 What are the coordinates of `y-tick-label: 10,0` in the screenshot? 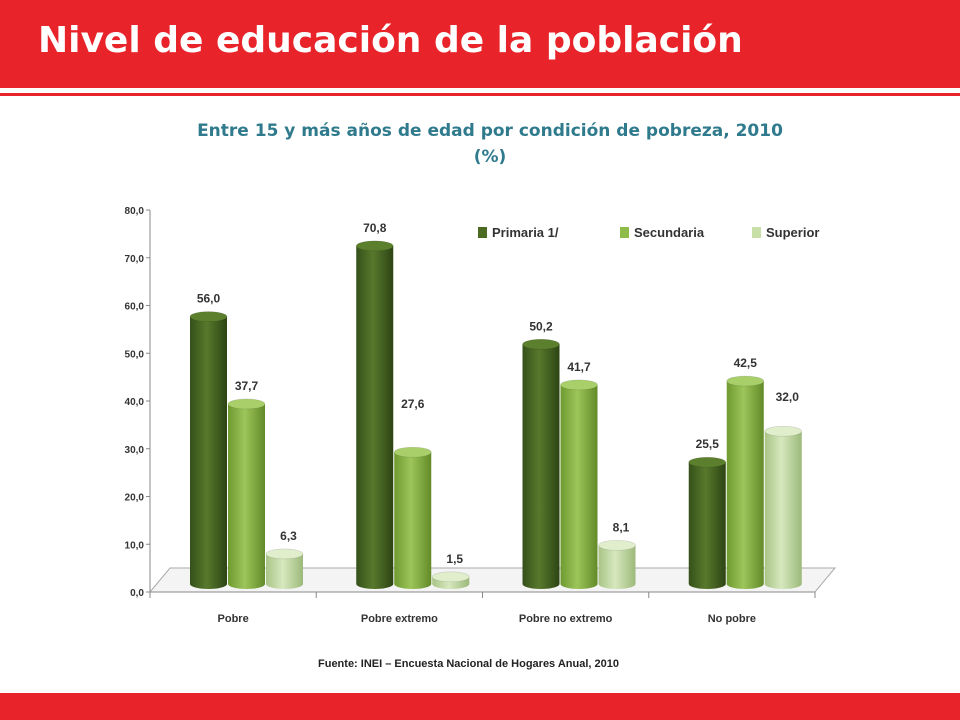 It's located at (135, 545).